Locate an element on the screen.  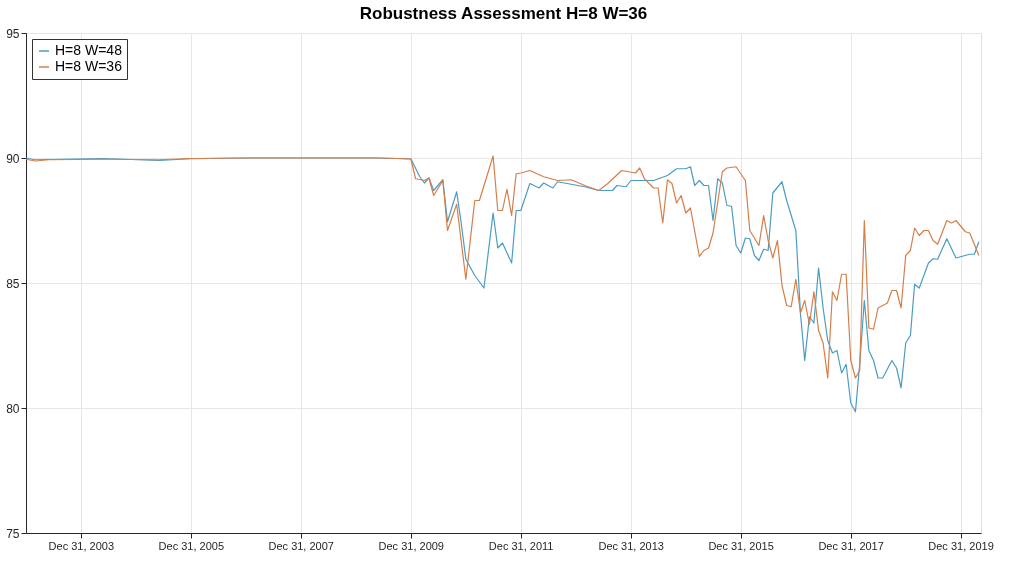
y-tick-label: 90 is located at coordinates (13, 158).